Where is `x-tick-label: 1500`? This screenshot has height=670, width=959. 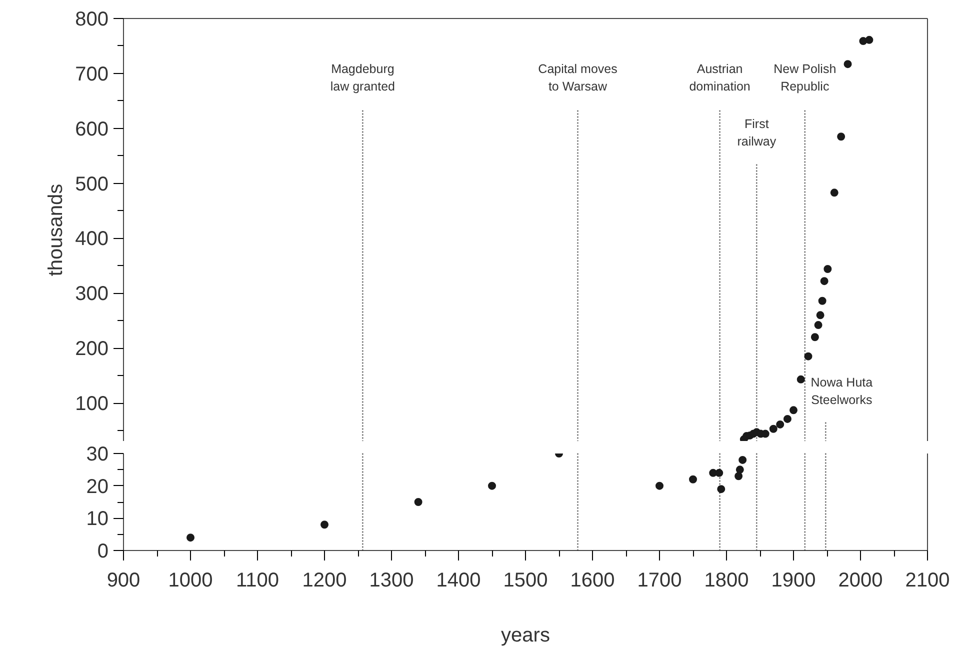 x-tick-label: 1500 is located at coordinates (525, 581).